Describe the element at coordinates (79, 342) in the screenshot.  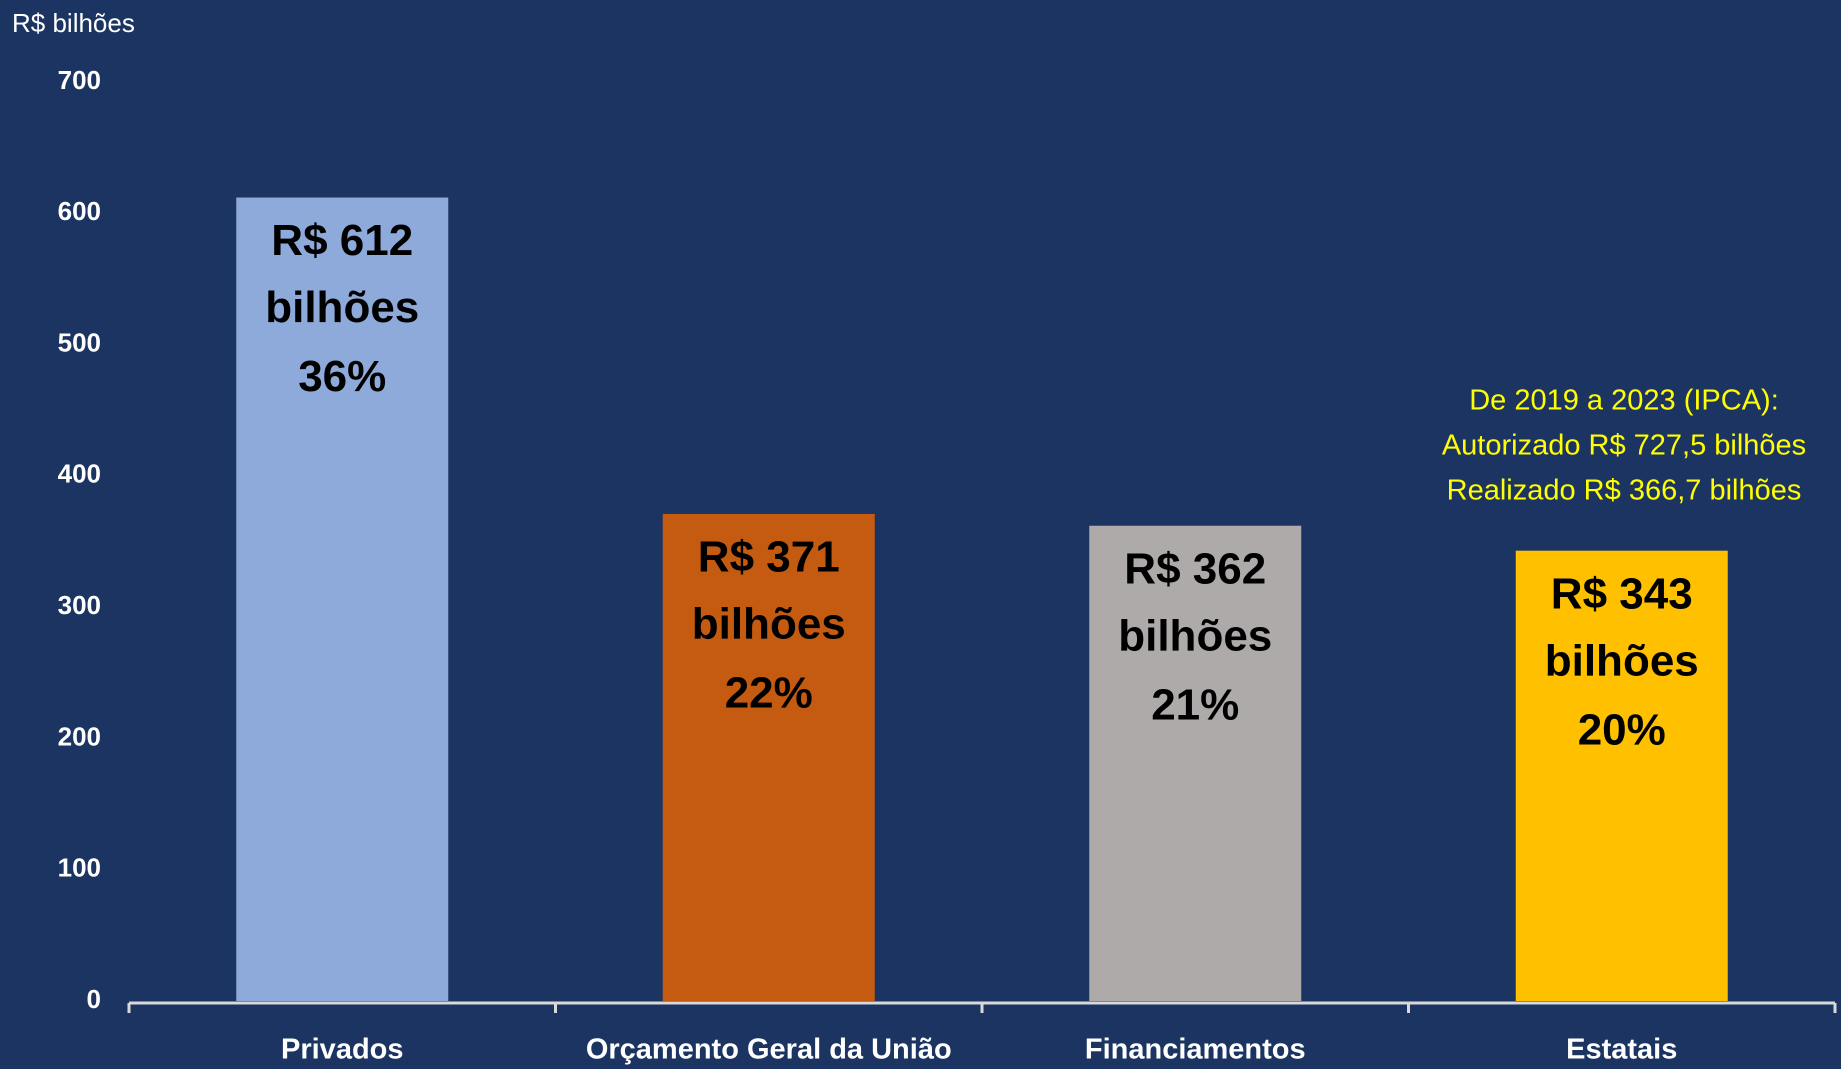
I see `y-tick-label: 500` at that location.